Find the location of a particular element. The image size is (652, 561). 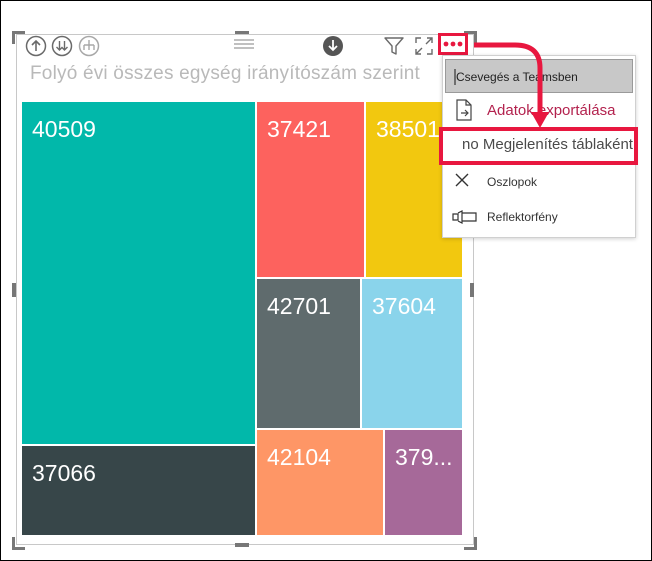

treemap-tile-label: 40509 is located at coordinates (64, 129).